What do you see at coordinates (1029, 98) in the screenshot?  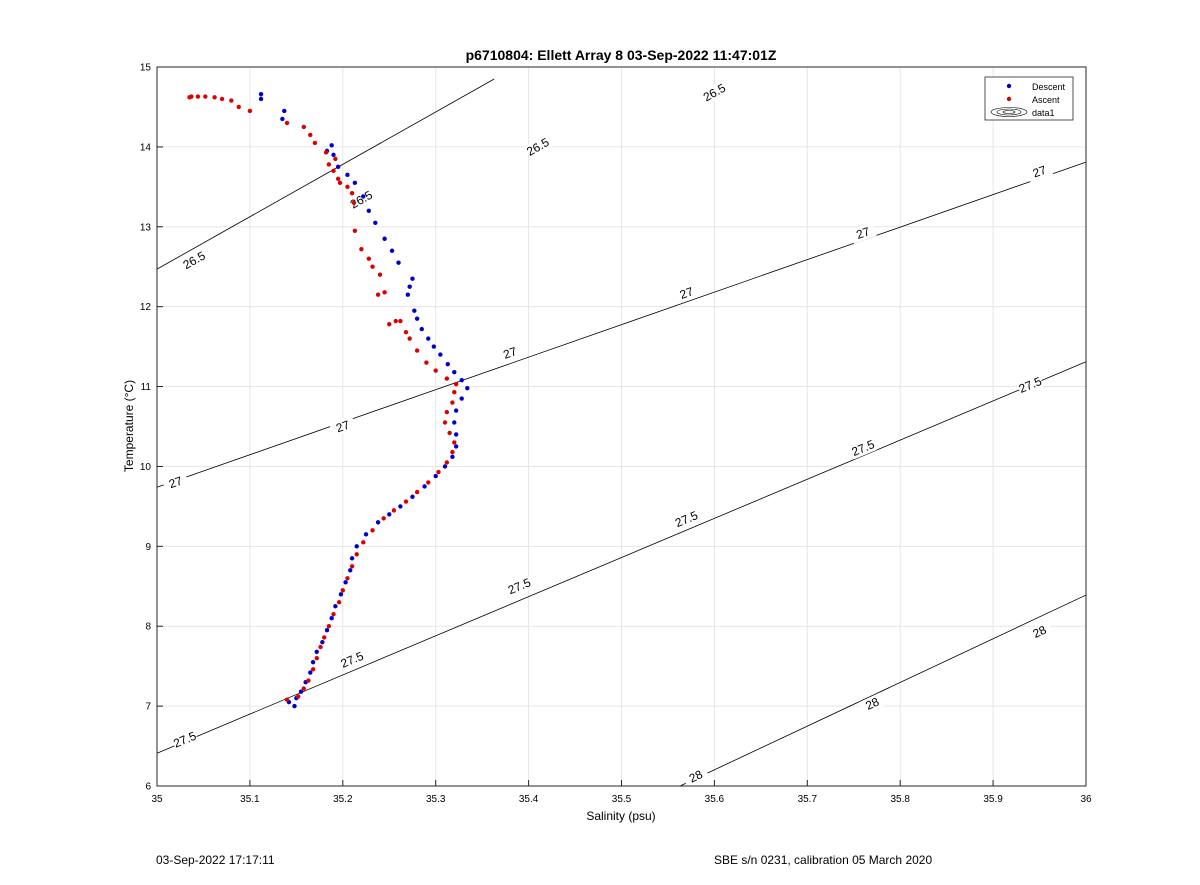 I see `legend-box` at bounding box center [1029, 98].